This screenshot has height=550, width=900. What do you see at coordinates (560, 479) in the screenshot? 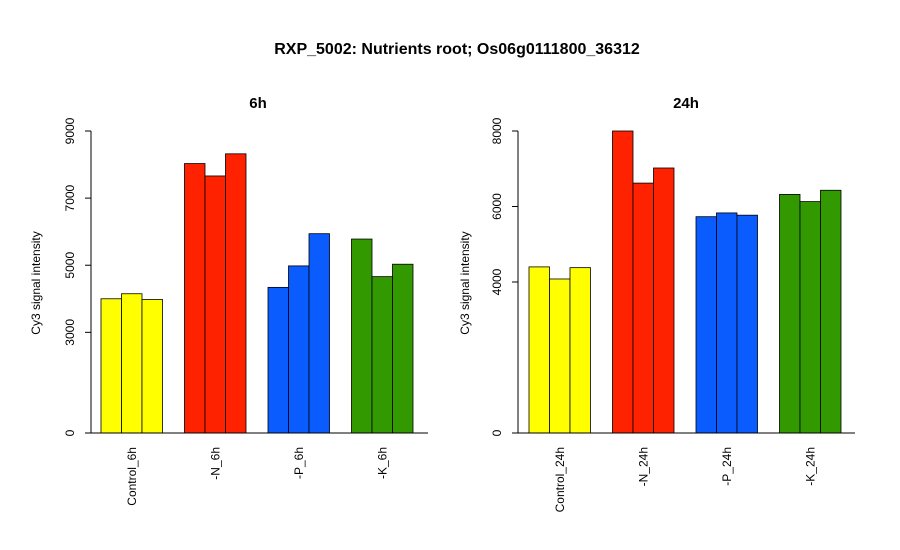
I see `panel-2-category-label-0: Control_24h` at bounding box center [560, 479].